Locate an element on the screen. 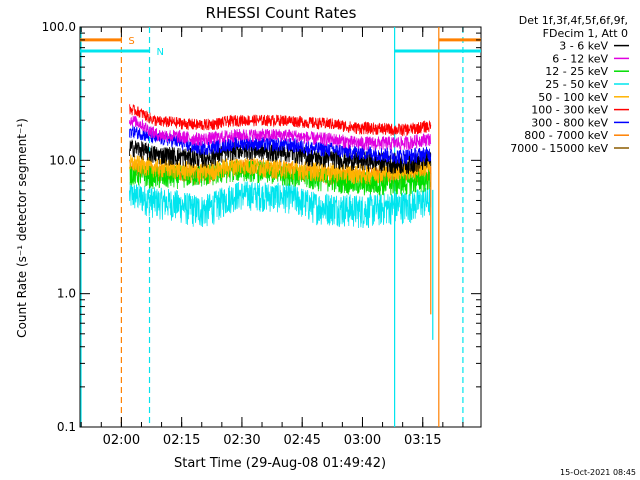 This screenshot has width=640, height=480. x-tick-label: 02:00 is located at coordinates (121, 440).